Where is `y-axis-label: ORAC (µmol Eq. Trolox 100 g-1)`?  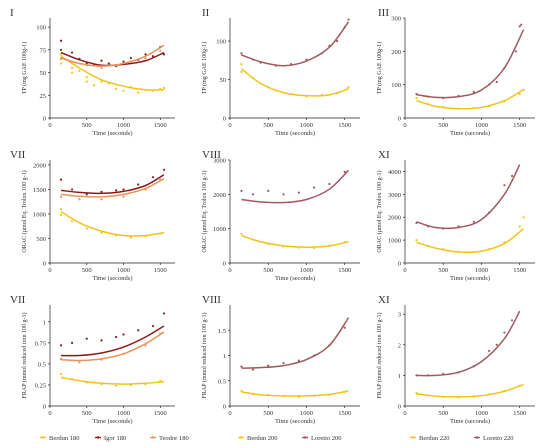
y-axis-label: ORAC (µmol Eq. Trolox 100 g-1) is located at coordinates (379, 211).